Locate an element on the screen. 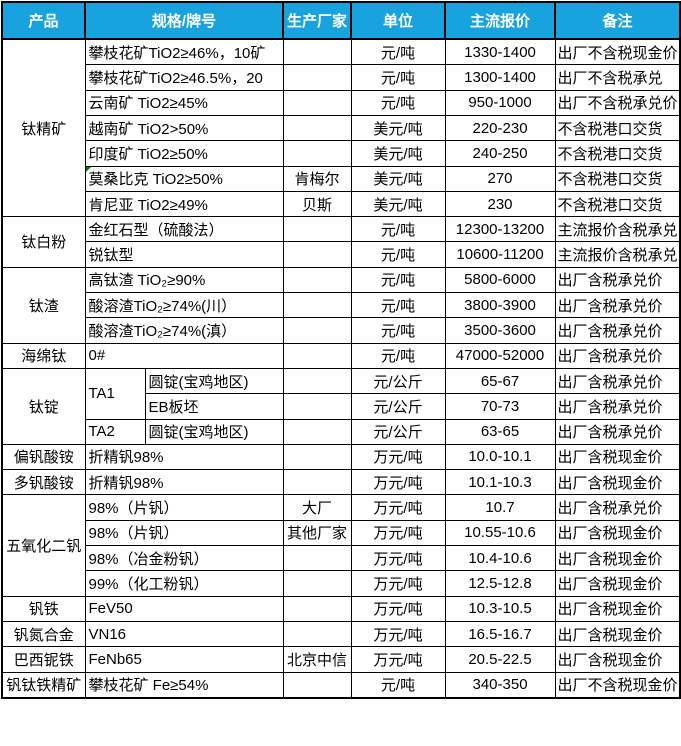  cell-product: 钛精矿 is located at coordinates (43, 128).